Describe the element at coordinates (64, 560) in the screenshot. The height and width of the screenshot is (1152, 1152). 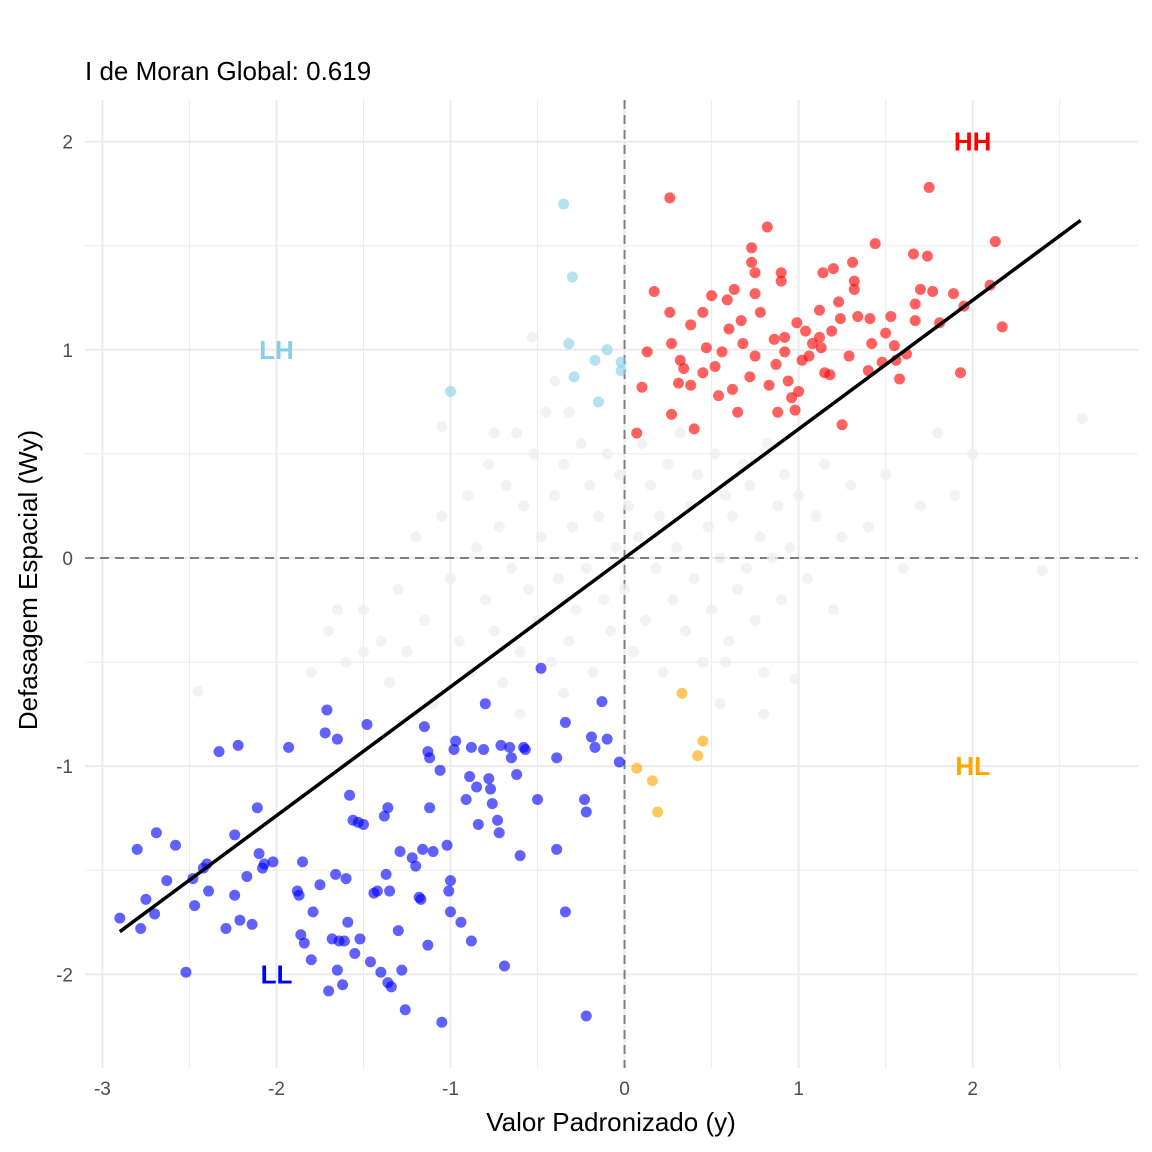
I see `y-axis-ticks: -2 -1 0 1 2` at that location.